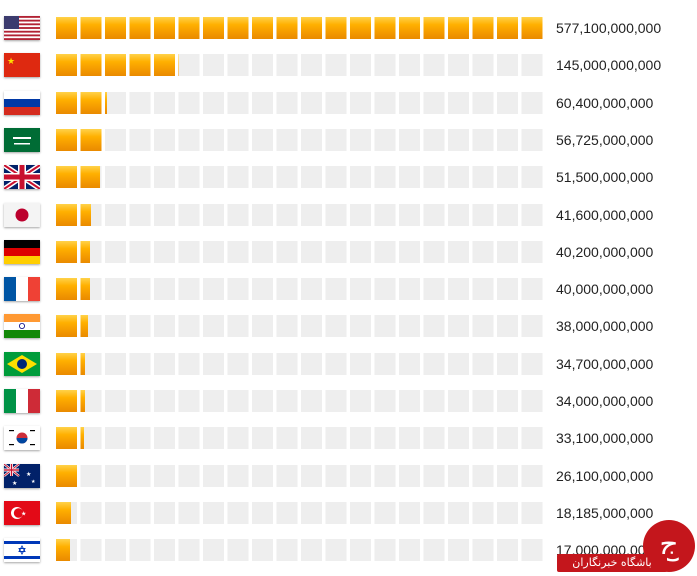  Describe the element at coordinates (22, 438) in the screenshot. I see `kr-flag-icon` at that location.